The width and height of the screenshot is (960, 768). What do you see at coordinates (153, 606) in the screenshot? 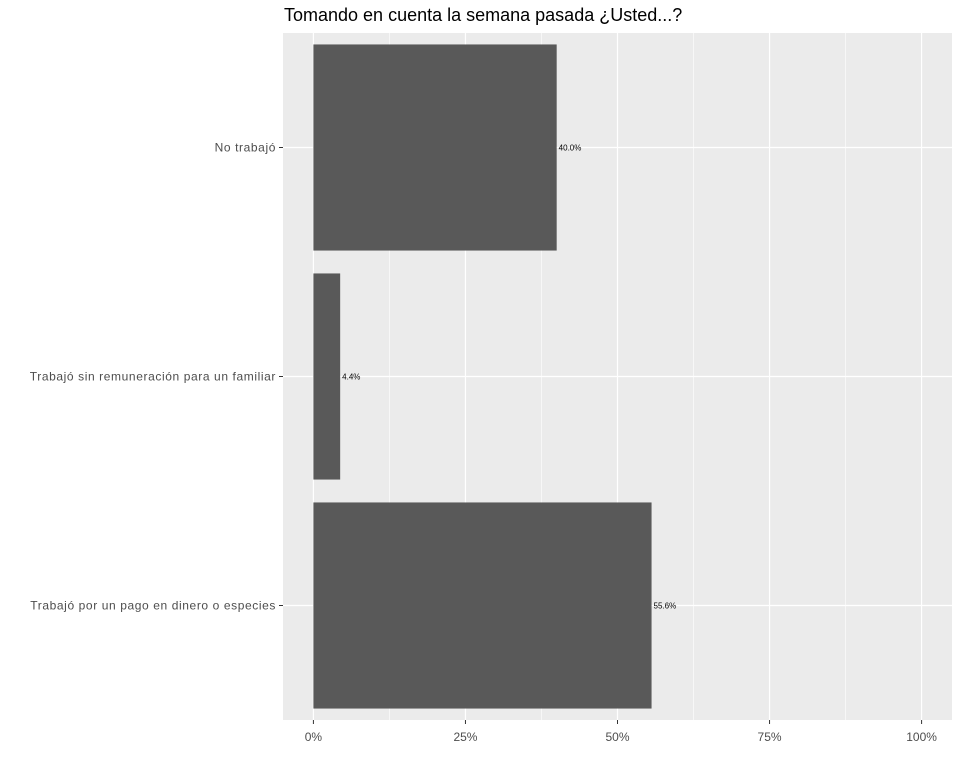
I see `y-tick-label: Trabajó por un pago en dinero o especies` at bounding box center [153, 606].